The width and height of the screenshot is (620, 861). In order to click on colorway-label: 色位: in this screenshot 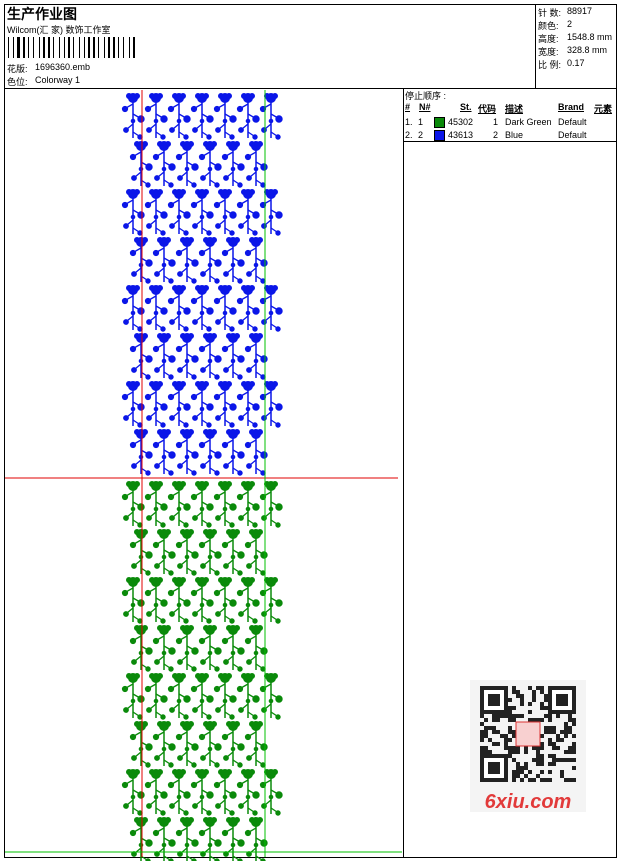, I will do `click(17, 82)`.